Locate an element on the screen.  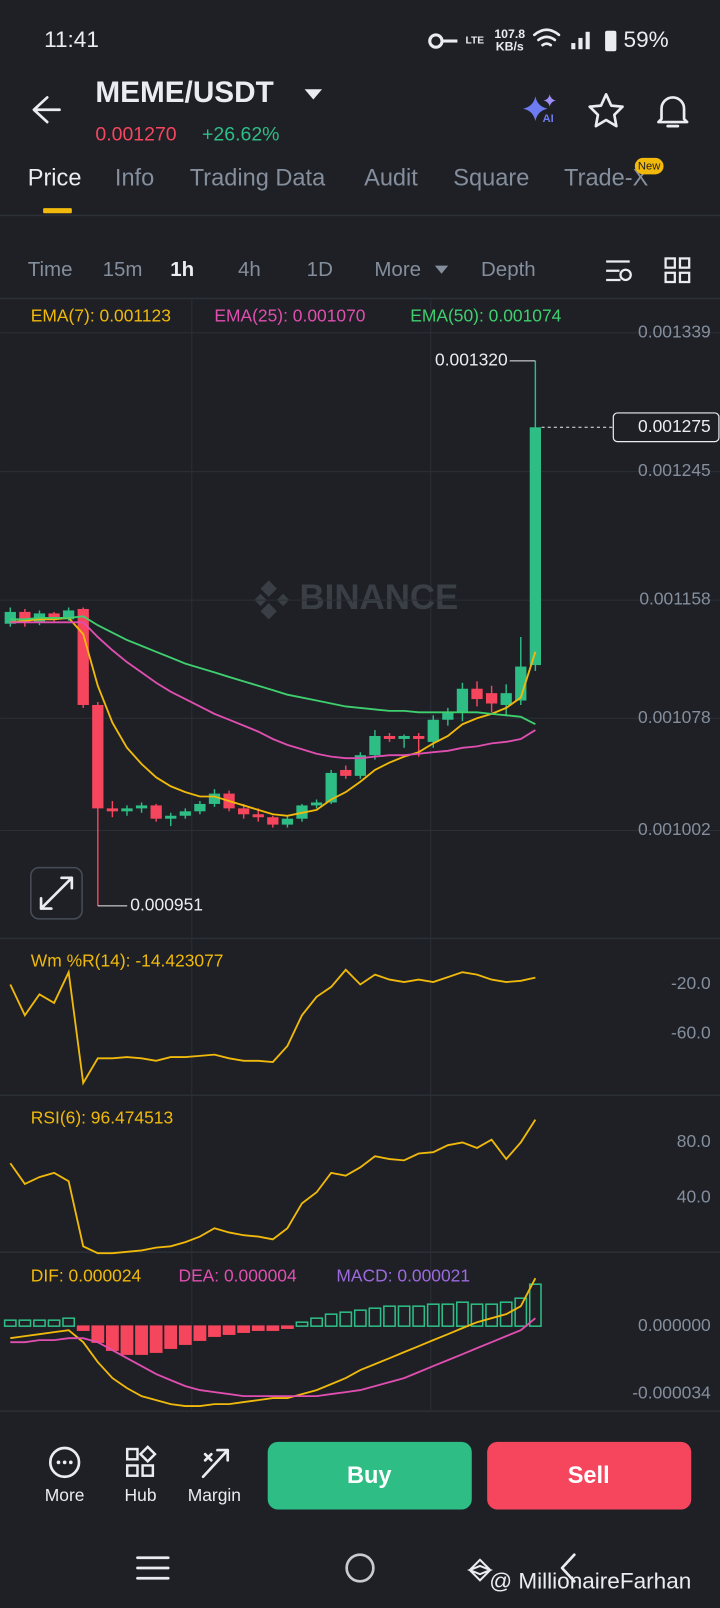
hub-icon is located at coordinates (141, 1461).